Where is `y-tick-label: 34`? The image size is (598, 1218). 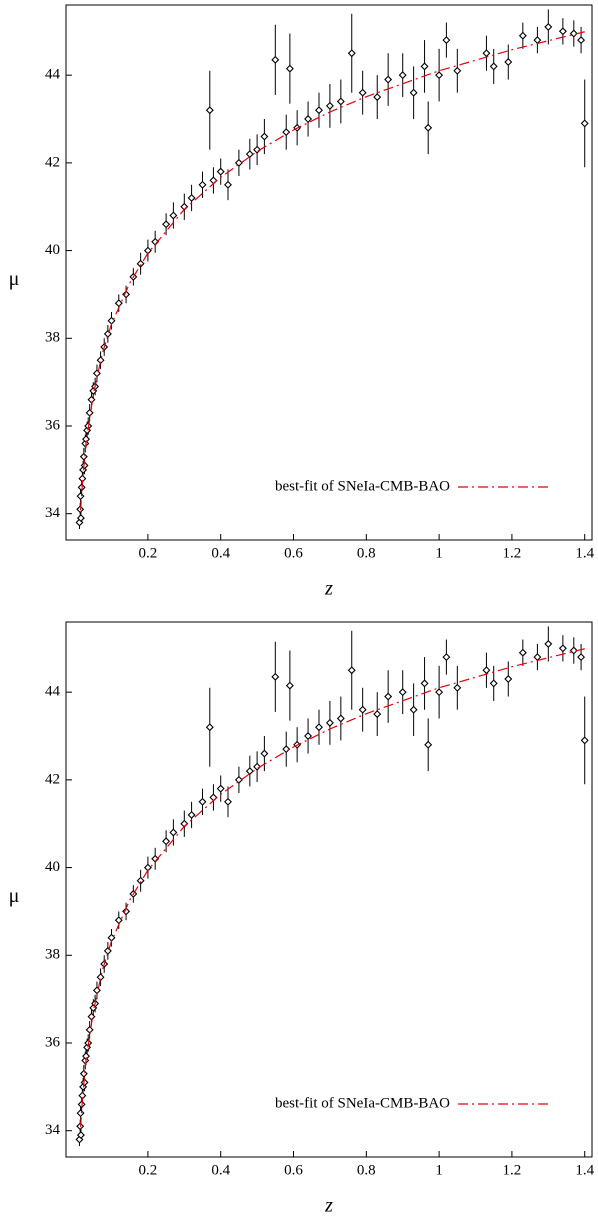
y-tick-label: 34 is located at coordinates (53, 1130).